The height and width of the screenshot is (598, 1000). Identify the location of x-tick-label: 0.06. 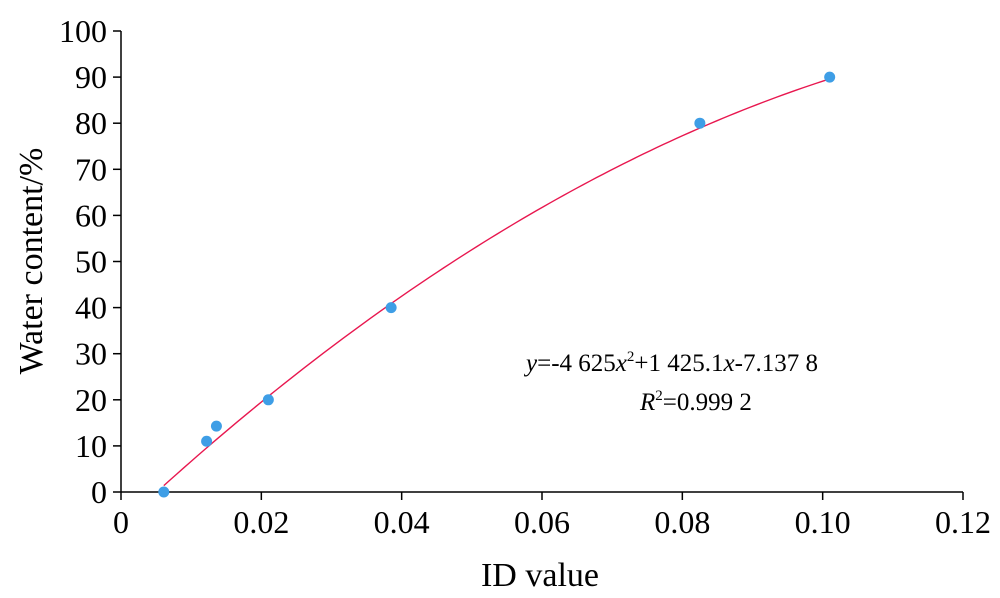
(542, 522).